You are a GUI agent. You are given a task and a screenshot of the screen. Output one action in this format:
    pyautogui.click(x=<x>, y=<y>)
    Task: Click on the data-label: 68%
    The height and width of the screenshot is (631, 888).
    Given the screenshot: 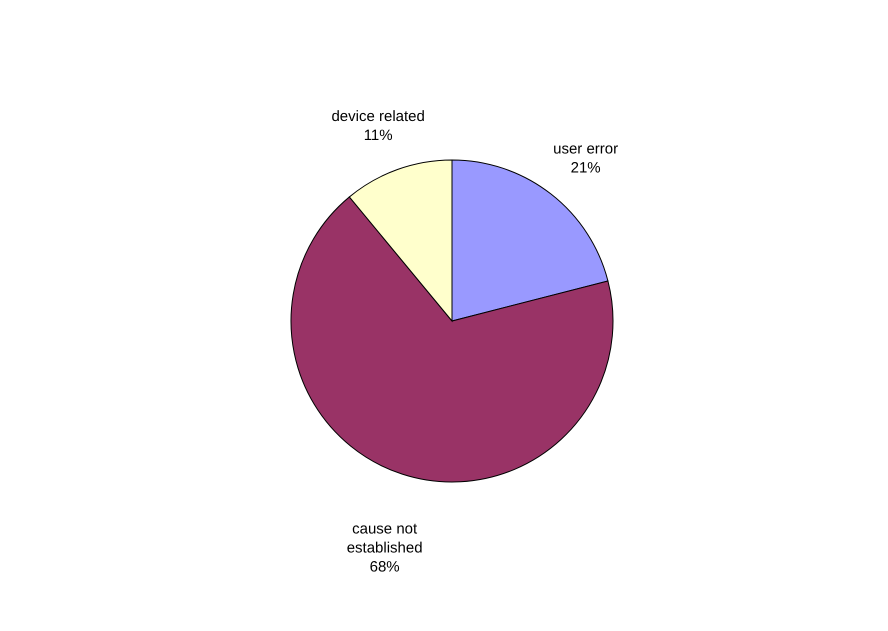 What is the action you would take?
    pyautogui.click(x=385, y=567)
    